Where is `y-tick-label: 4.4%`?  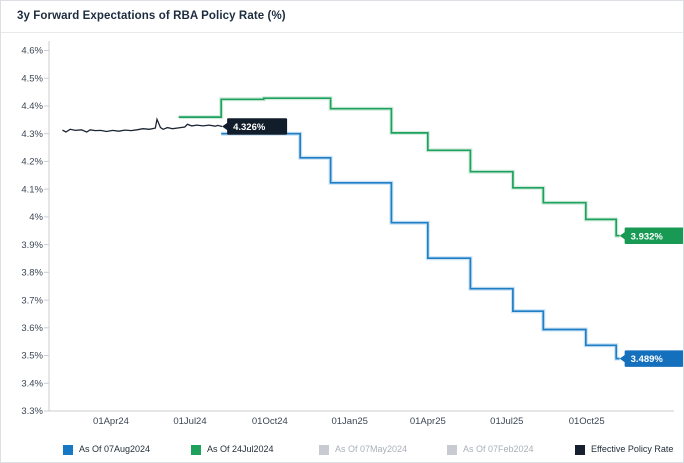 y-tick-label: 4.4% is located at coordinates (32, 106).